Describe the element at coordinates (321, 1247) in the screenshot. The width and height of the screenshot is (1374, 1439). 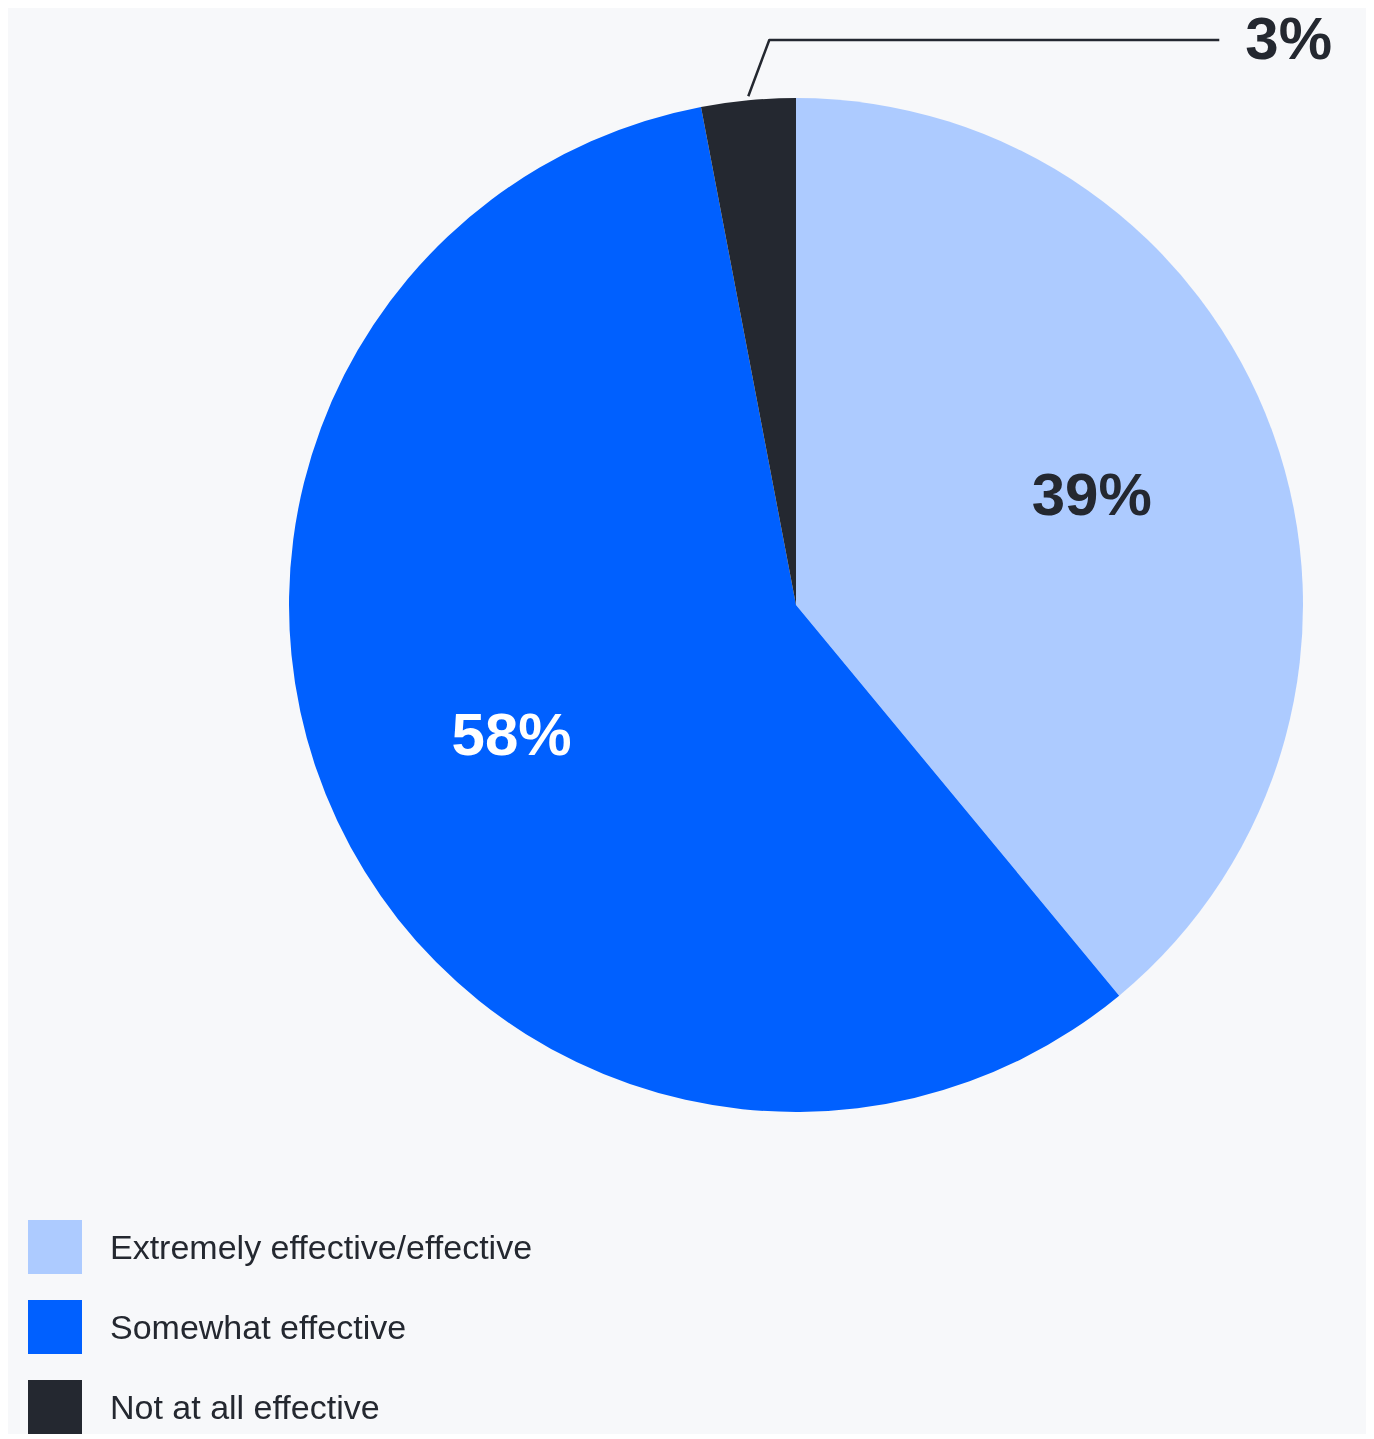
I see `legend-label: Extremely effective/effective` at that location.